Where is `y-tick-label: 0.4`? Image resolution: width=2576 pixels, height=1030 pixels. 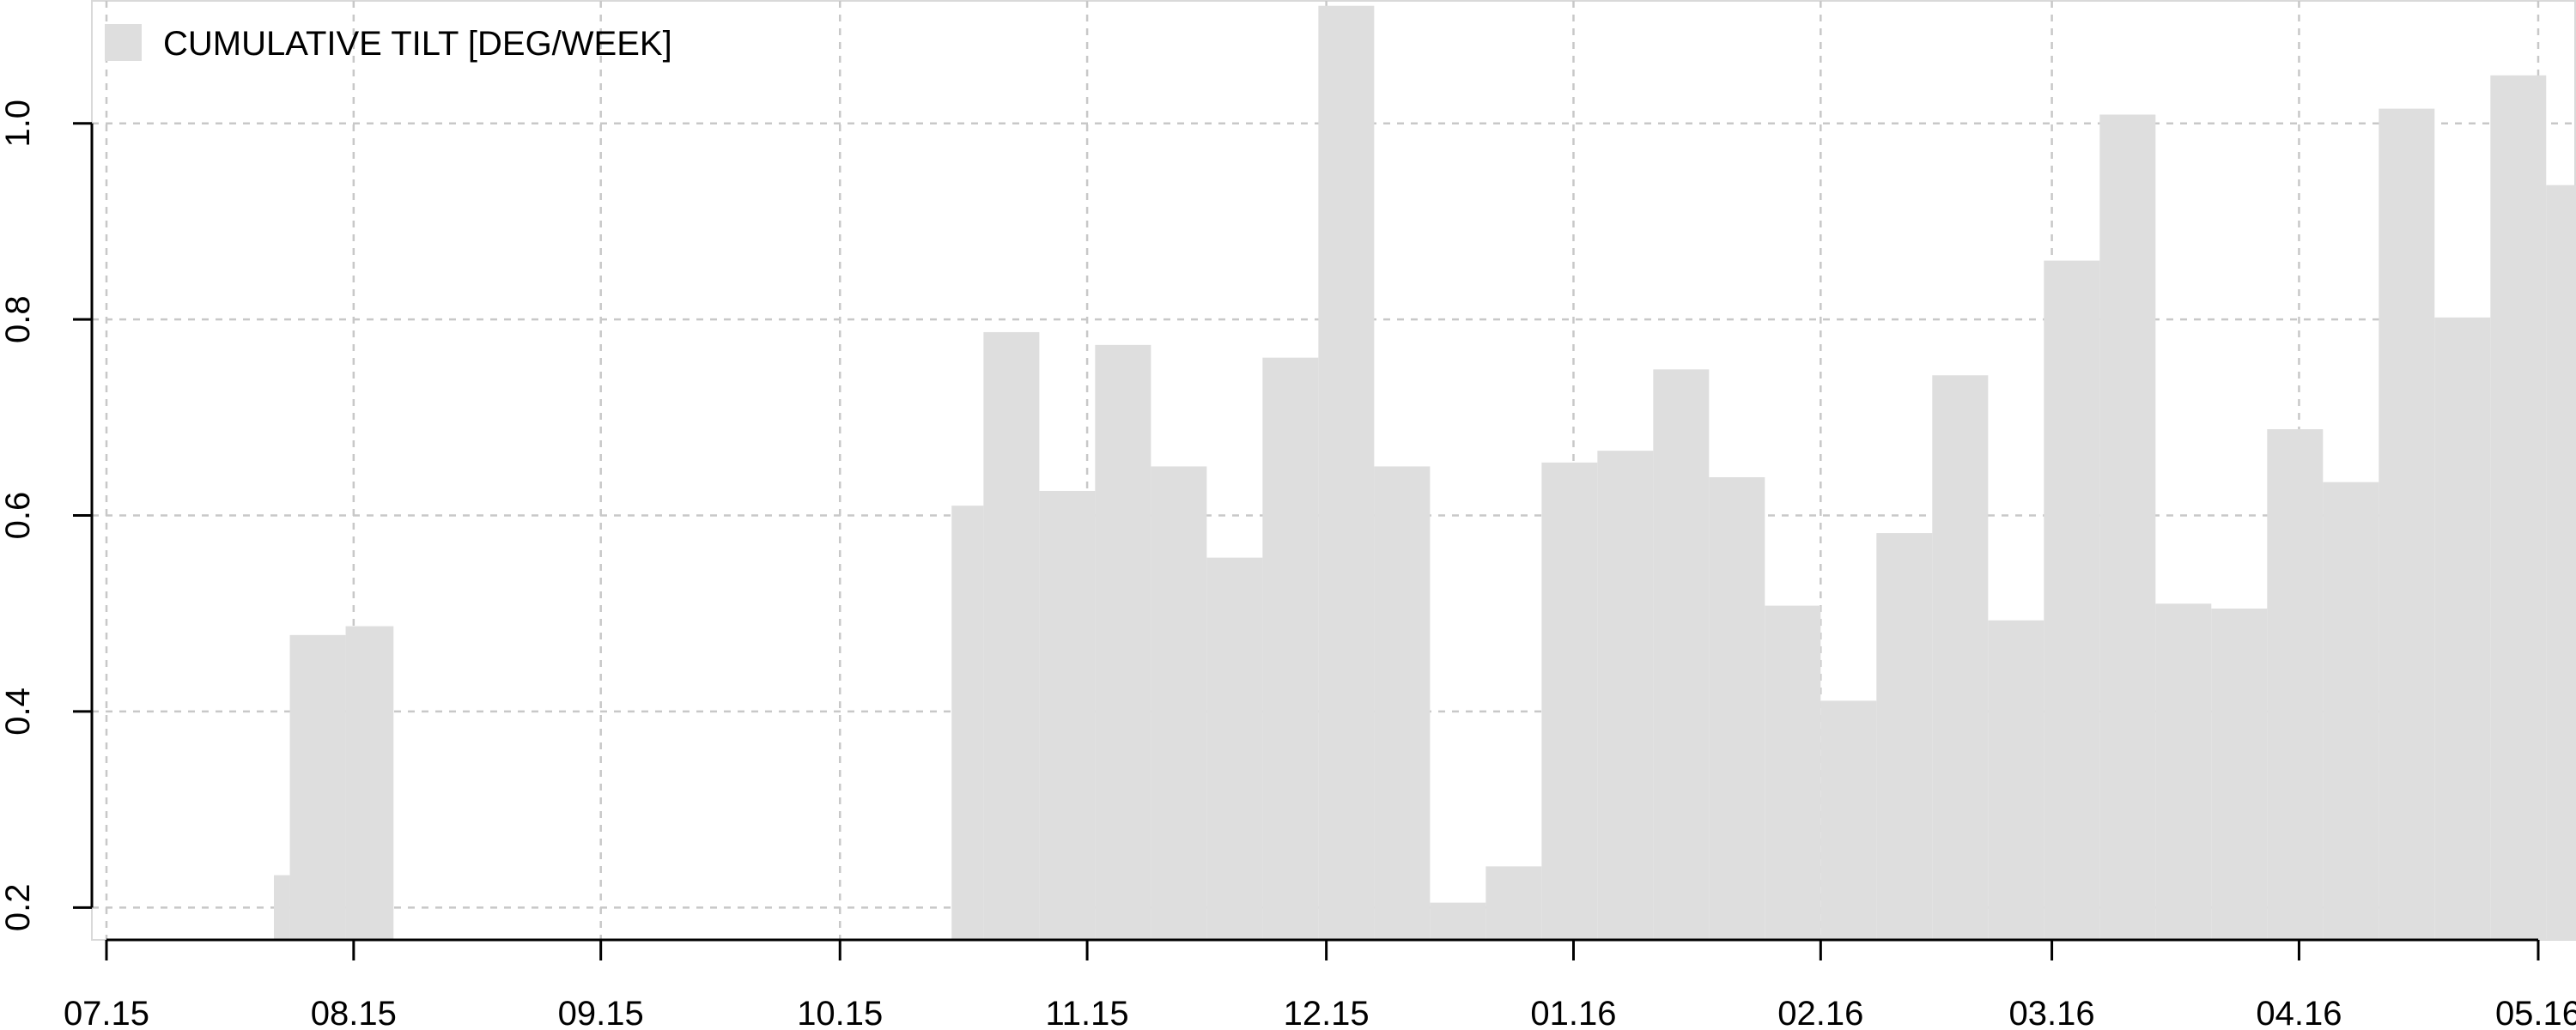
y-tick-label: 0.4 is located at coordinates (18, 712).